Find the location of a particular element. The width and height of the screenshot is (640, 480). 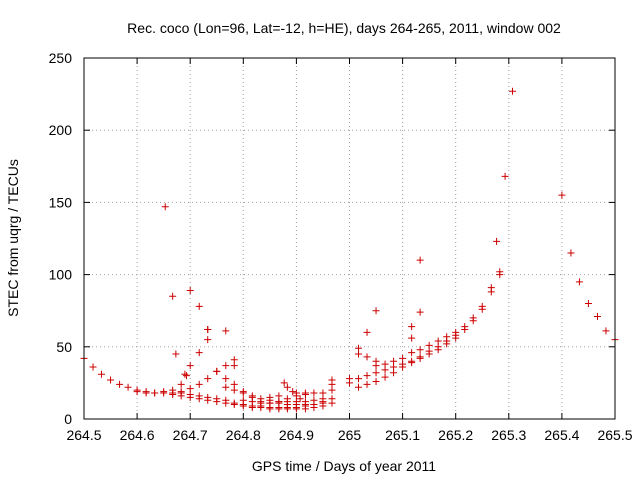

y-axis-label: STEC from uqrg / TECUs is located at coordinates (13, 238).